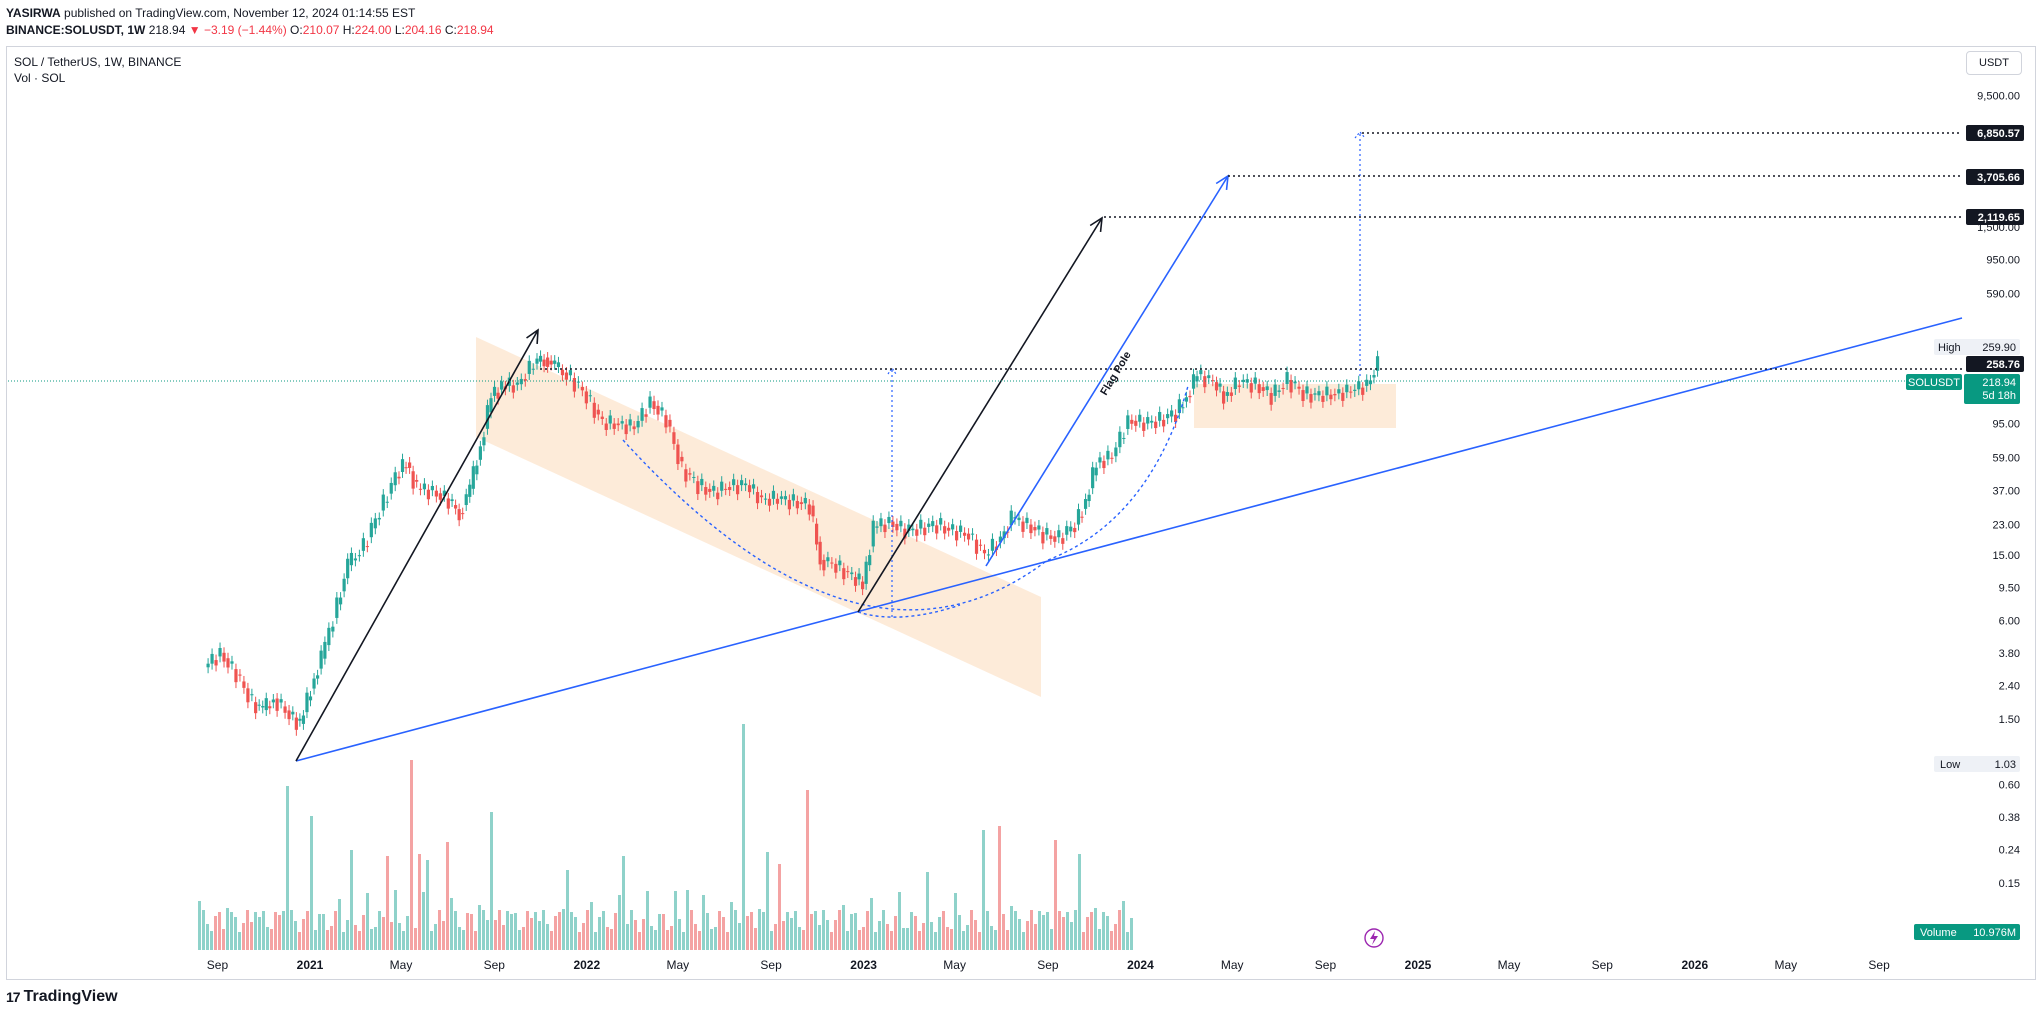 The width and height of the screenshot is (2042, 1016). Describe the element at coordinates (98, 62) in the screenshot. I see `chart-legend-title: SOL / TetherUS, 1W, BINANCE` at that location.